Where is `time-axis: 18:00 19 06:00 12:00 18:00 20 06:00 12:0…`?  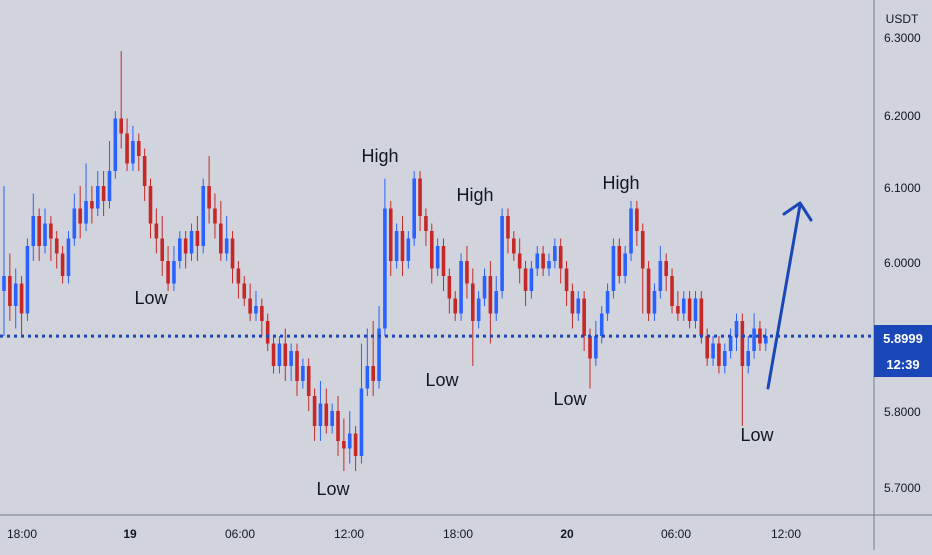 time-axis: 18:00 19 06:00 12:00 18:00 20 06:00 12:0… is located at coordinates (404, 534).